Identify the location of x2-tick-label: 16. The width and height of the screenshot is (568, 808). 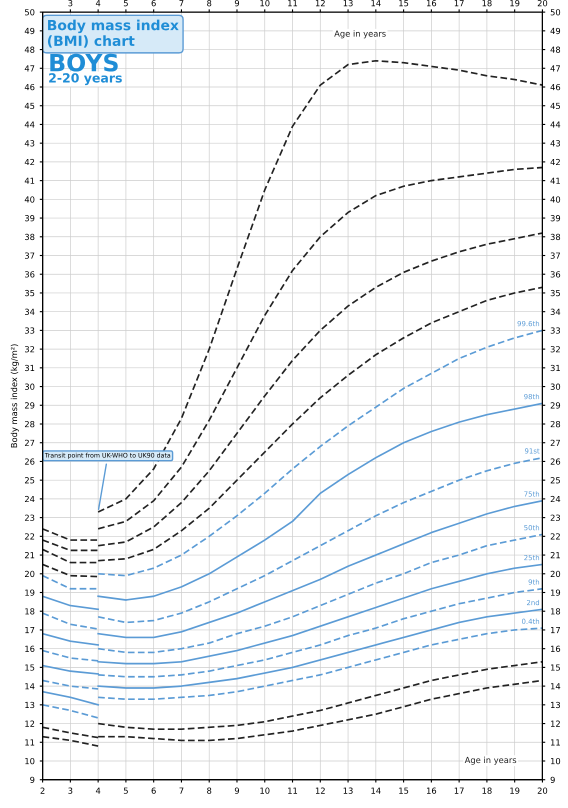
(431, 3).